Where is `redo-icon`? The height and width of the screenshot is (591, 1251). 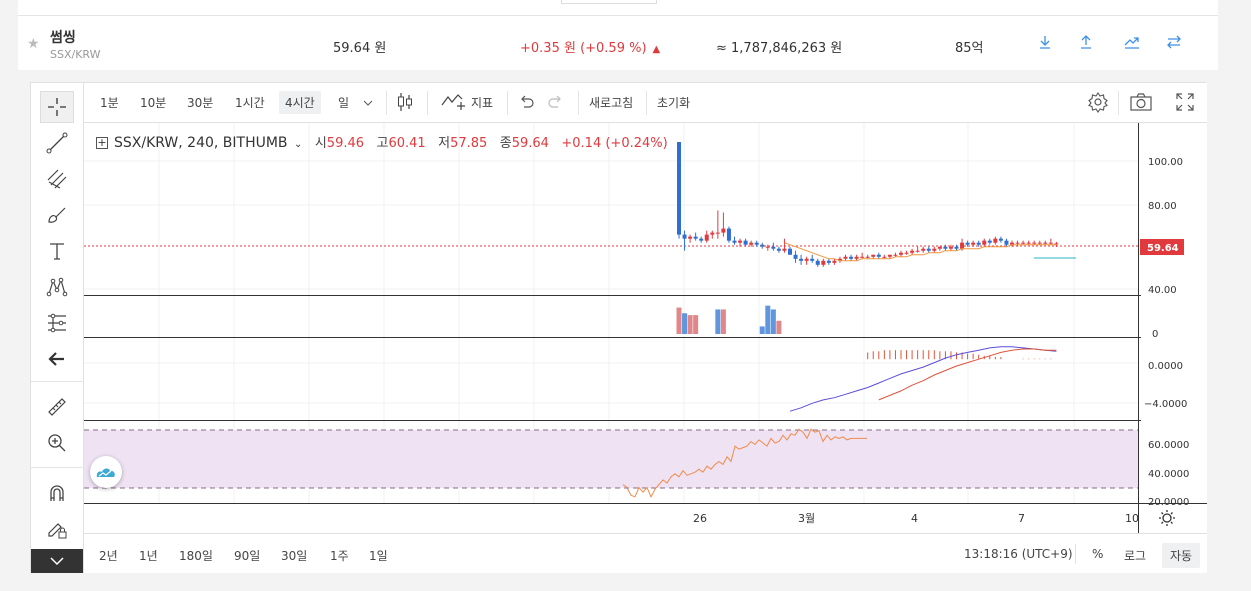
redo-icon is located at coordinates (555, 104).